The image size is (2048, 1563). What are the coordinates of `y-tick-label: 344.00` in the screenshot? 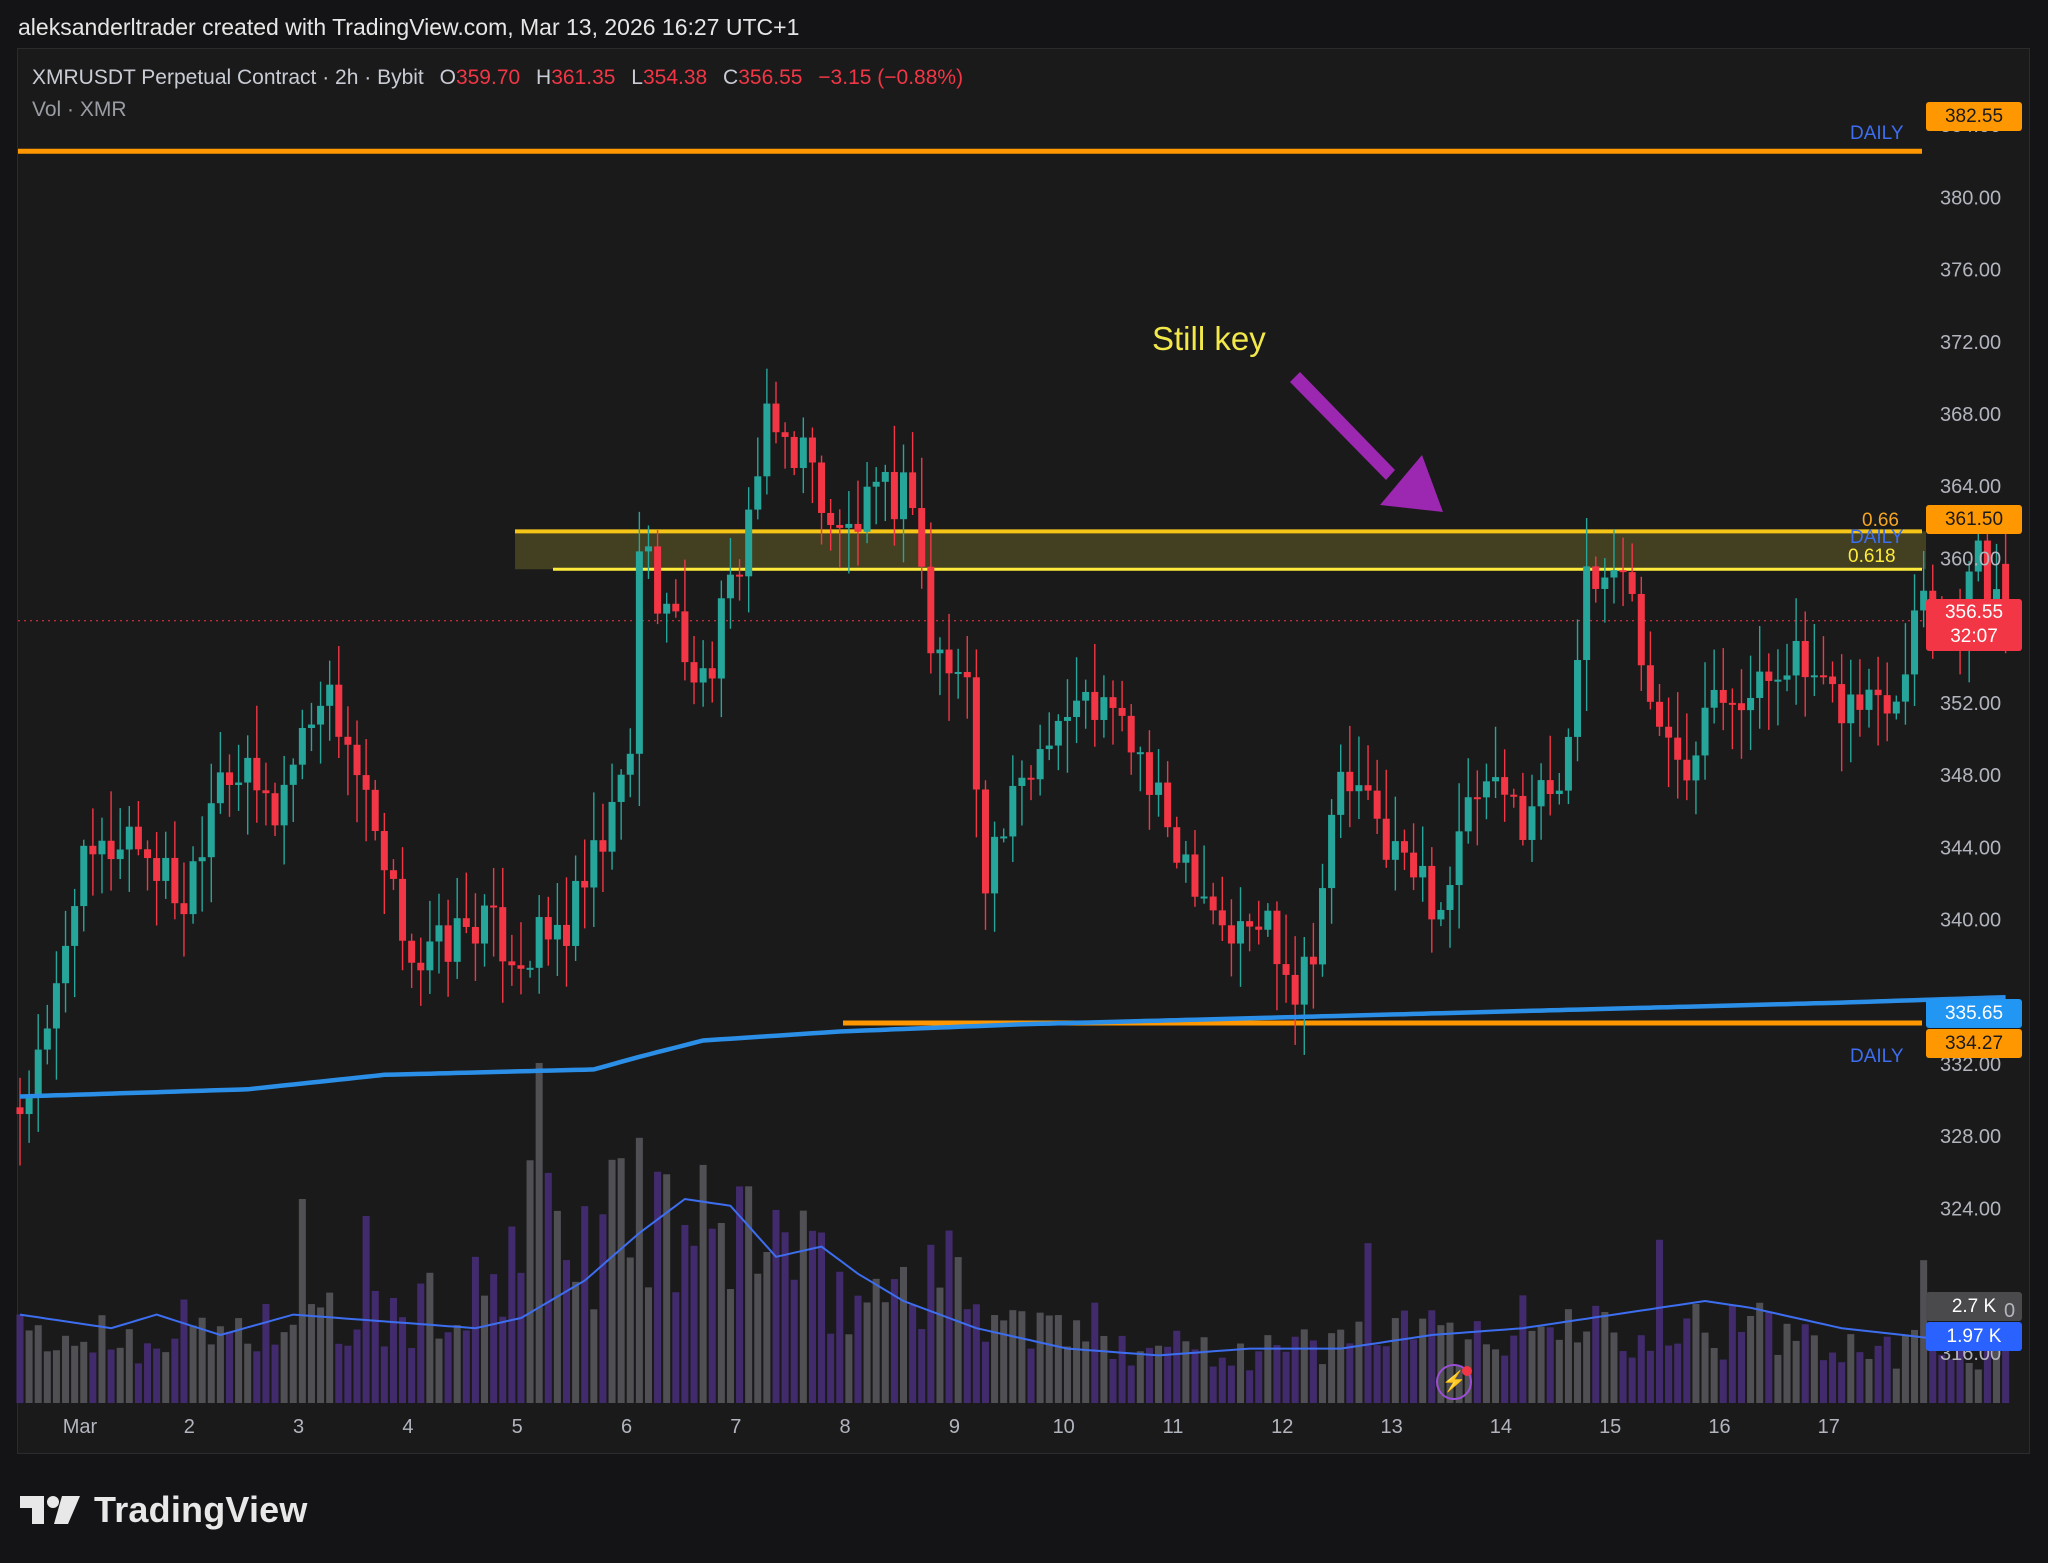 It's located at (1970, 848).